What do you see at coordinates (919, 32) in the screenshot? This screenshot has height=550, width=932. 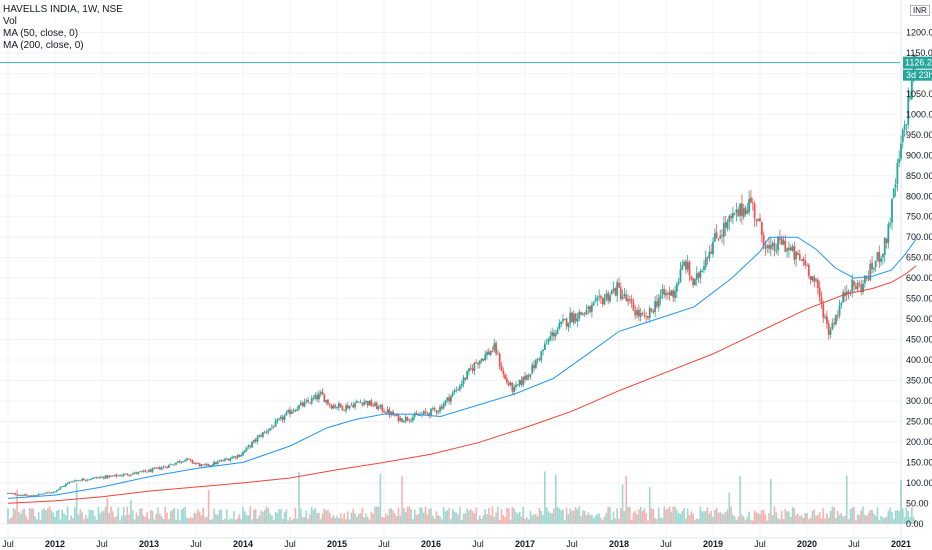 I see `y-tick-label: 1200.00` at bounding box center [919, 32].